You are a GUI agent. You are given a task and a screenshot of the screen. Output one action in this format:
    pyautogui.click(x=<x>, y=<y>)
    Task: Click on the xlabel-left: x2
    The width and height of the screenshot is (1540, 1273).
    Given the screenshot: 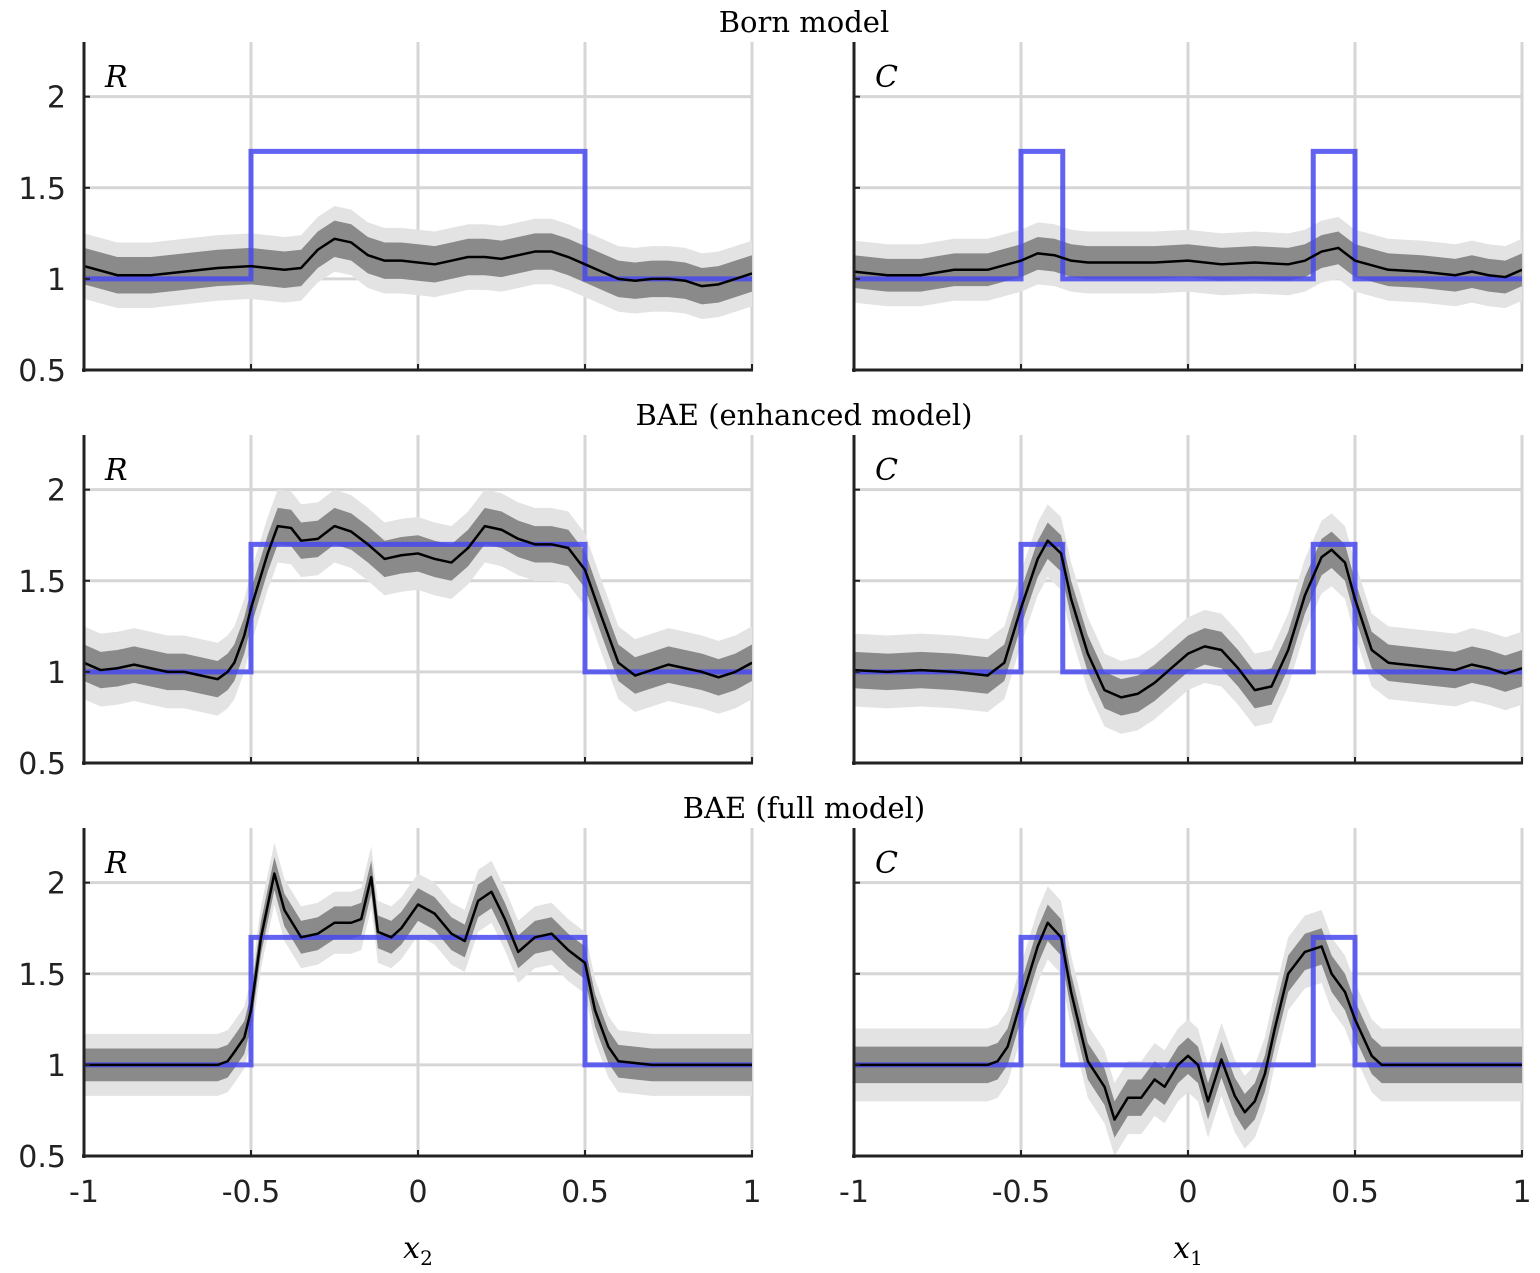 What is the action you would take?
    pyautogui.click(x=418, y=1250)
    